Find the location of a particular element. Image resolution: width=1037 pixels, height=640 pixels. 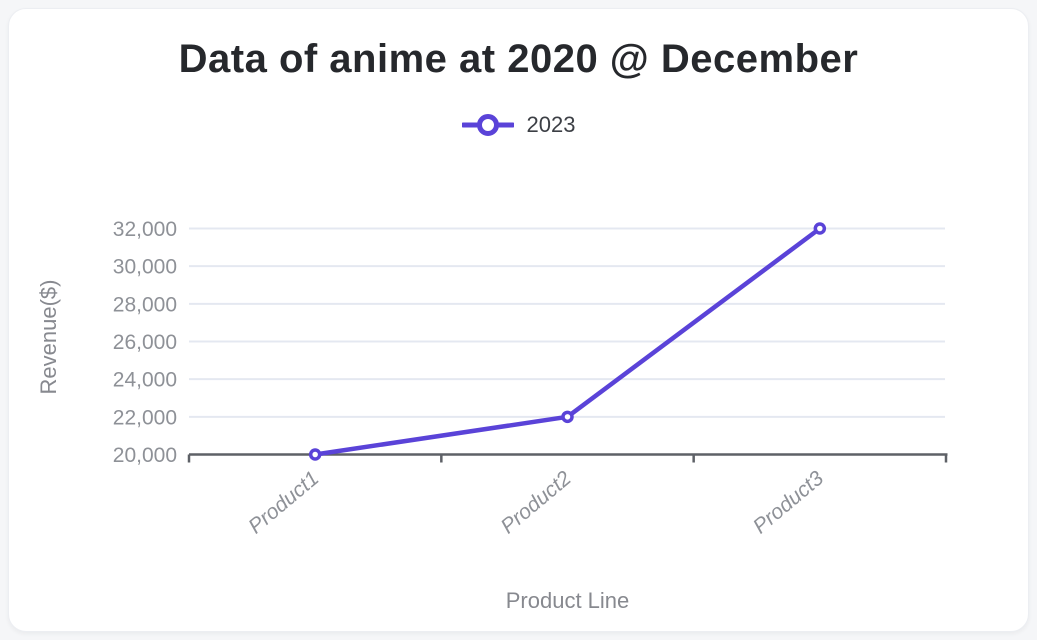

y-tick-label: 30,000 is located at coordinates (145, 267).